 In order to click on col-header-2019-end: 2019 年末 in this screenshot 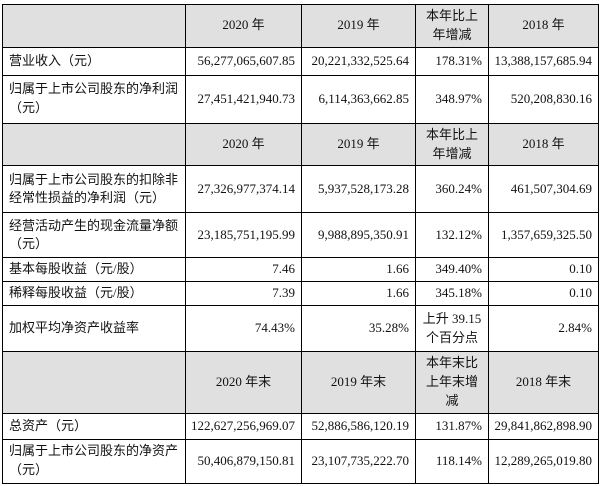, I will do `click(358, 382)`.